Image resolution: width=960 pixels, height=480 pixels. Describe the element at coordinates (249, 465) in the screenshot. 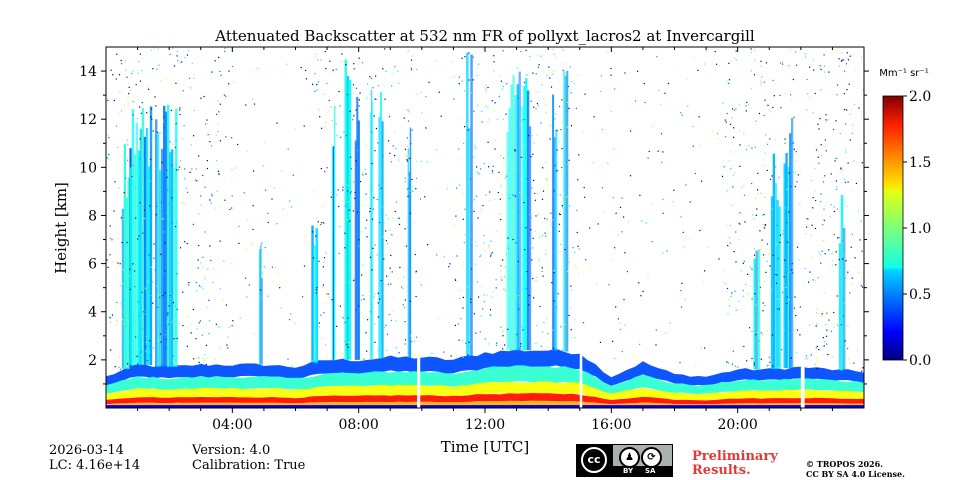

I see `footer-calibration: Calibration: True` at that location.